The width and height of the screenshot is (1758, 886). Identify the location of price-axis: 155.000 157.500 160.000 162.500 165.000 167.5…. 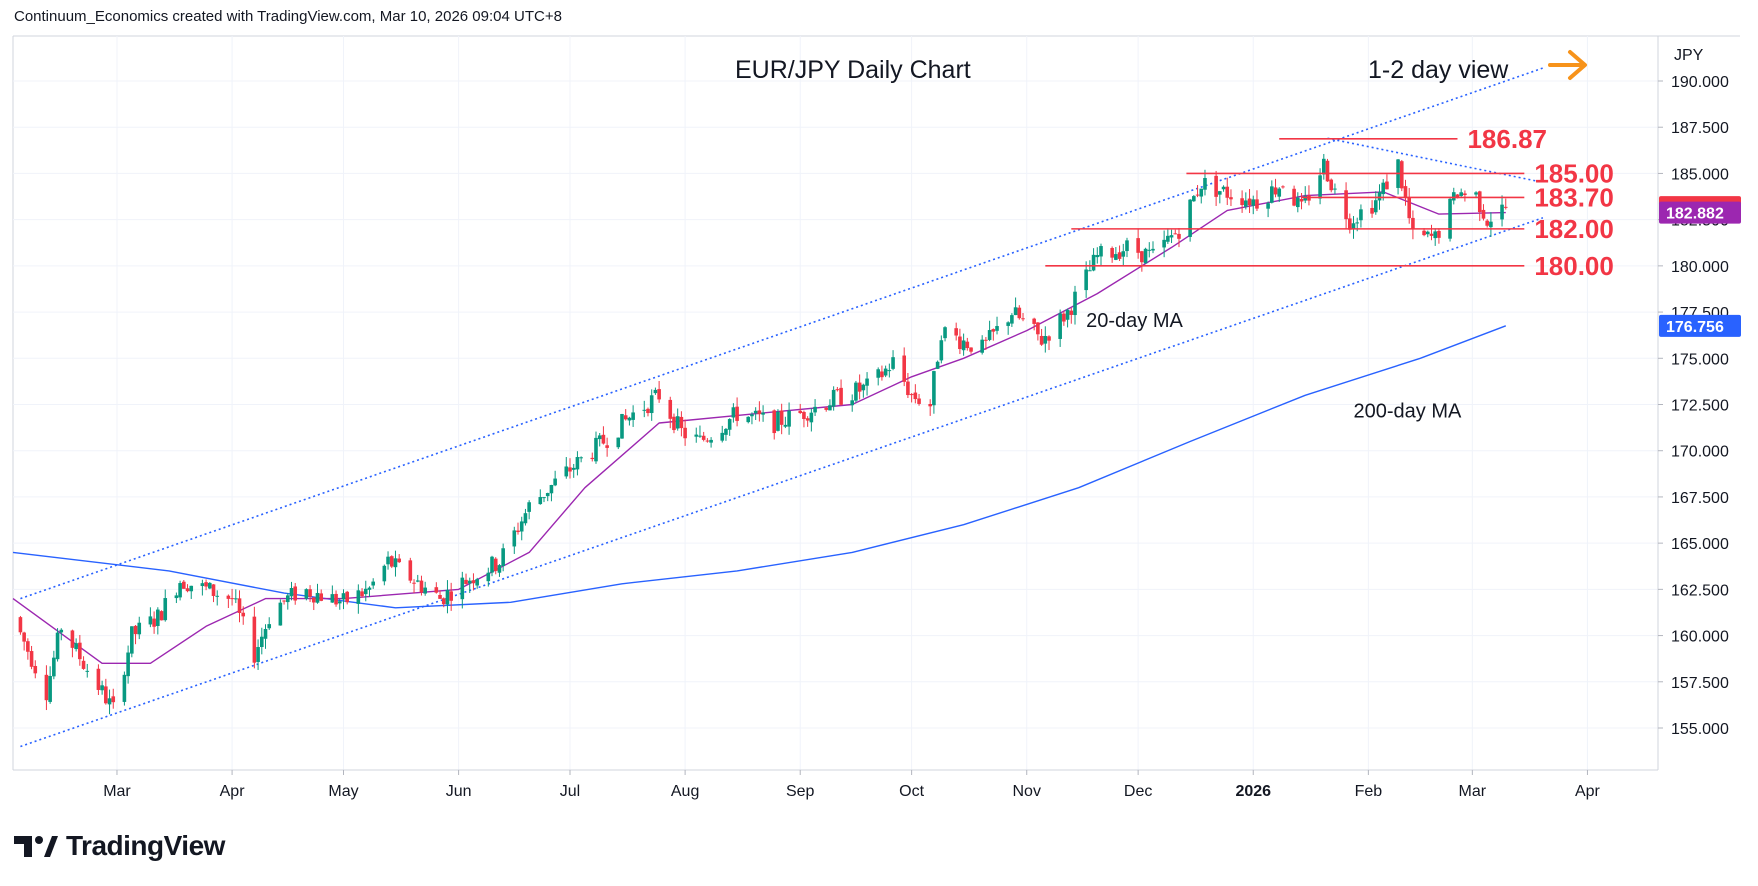
(1699, 403).